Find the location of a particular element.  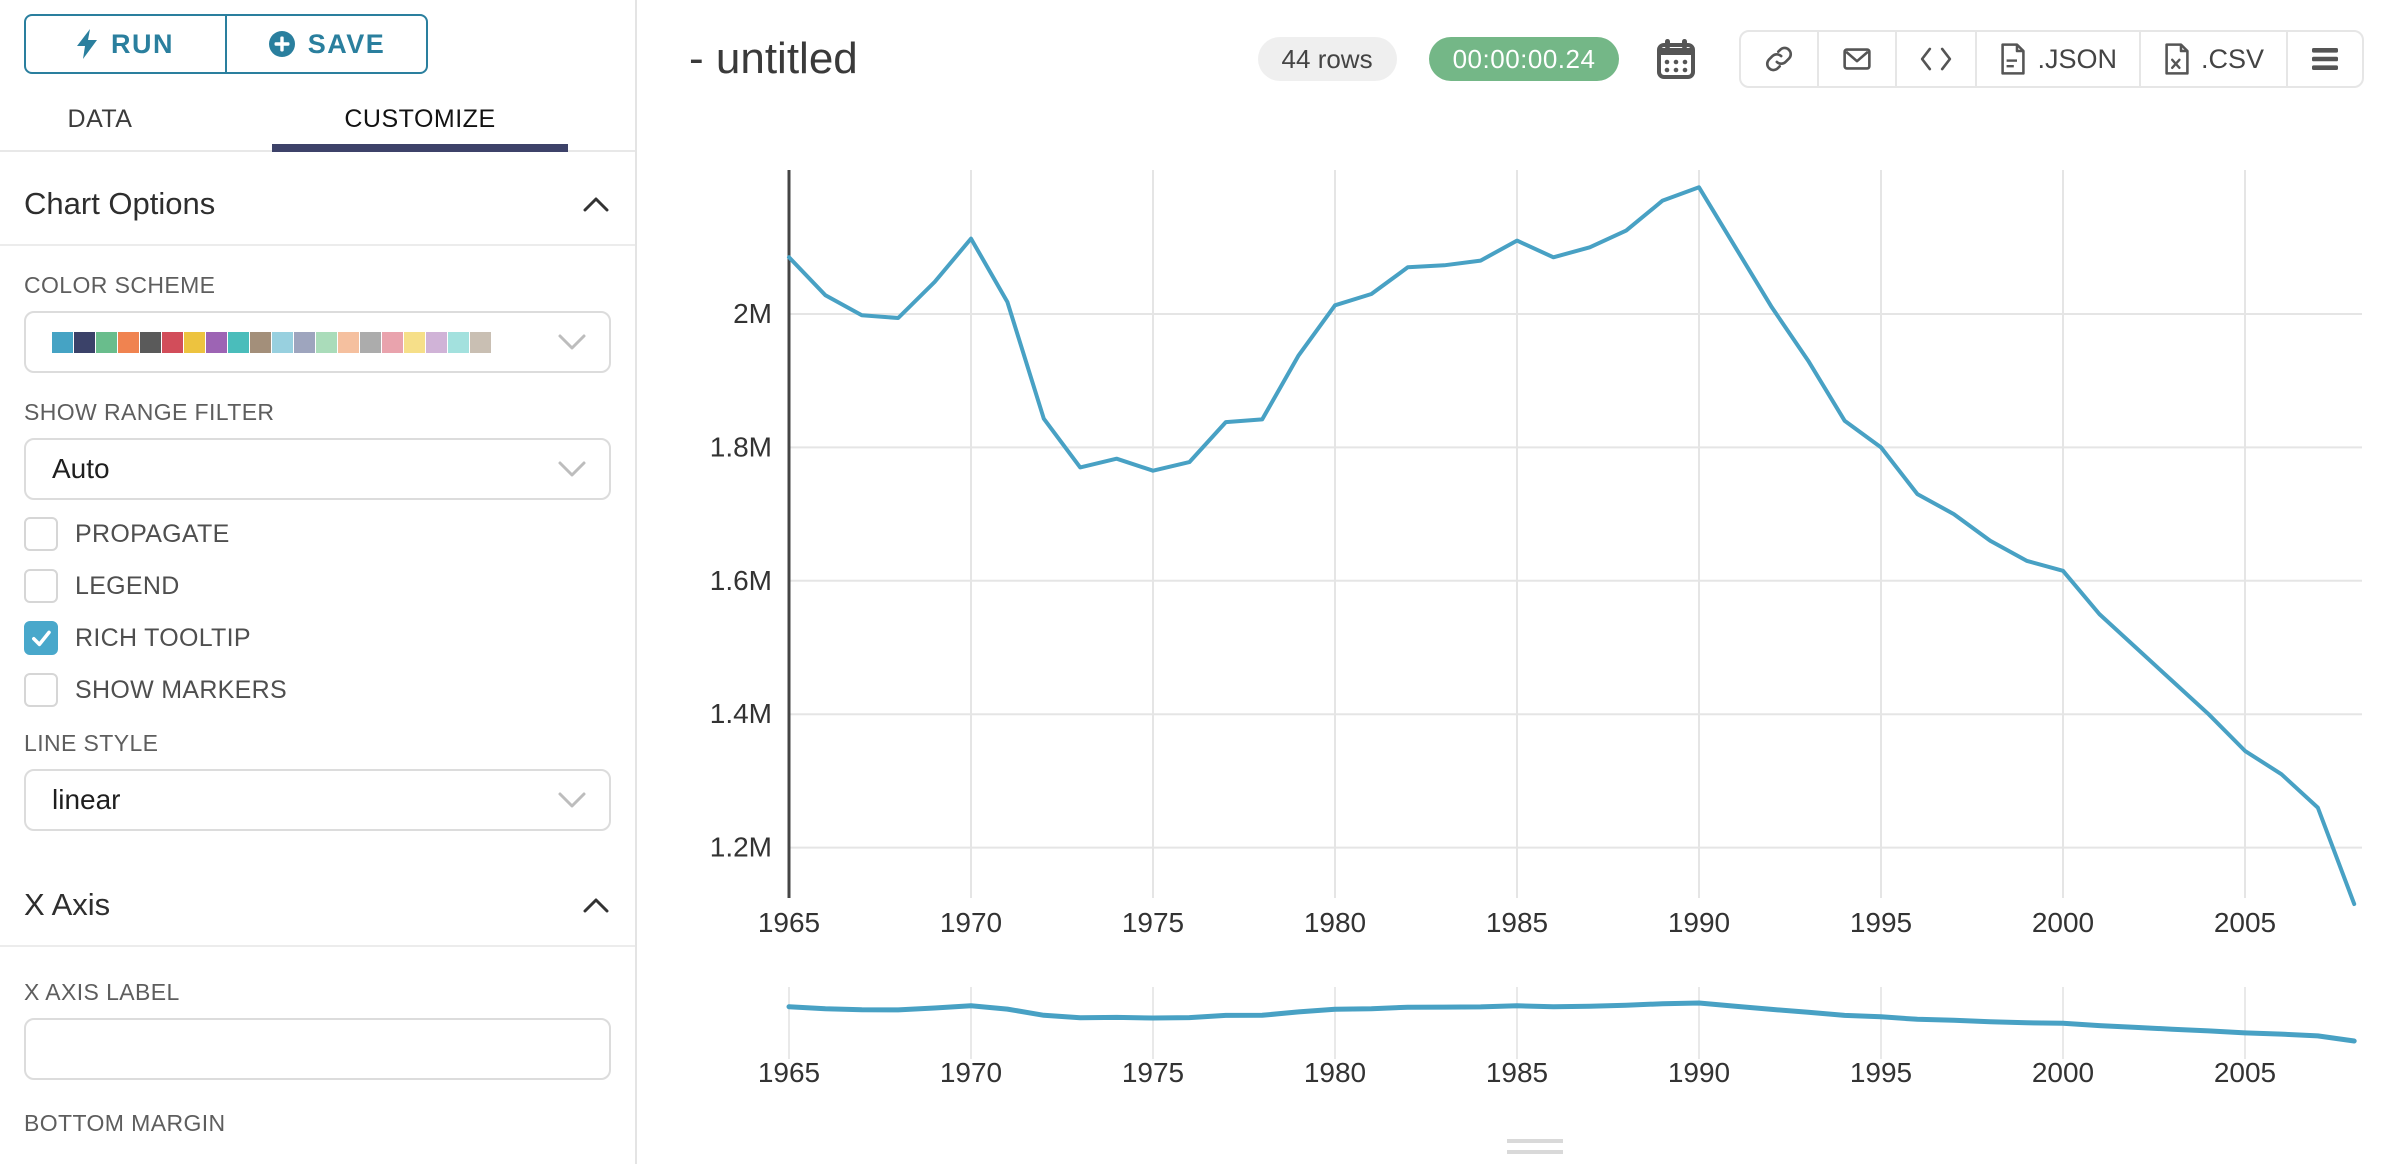

y-axis-tick-label: 1.6M is located at coordinates (741, 580).